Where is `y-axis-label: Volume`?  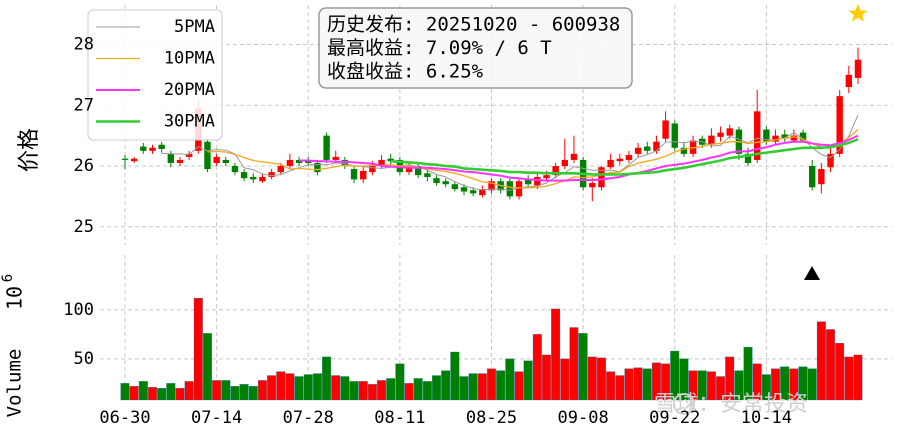 y-axis-label: Volume is located at coordinates (15, 383).